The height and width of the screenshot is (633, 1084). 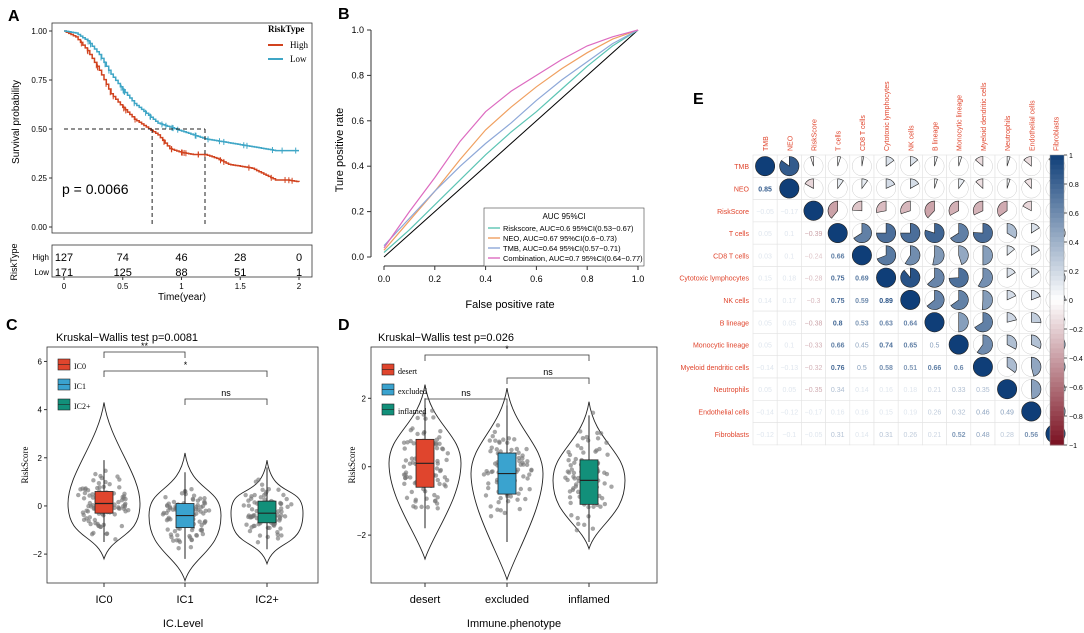 I want to click on corr-value: 0.35, so click(x=983, y=390).